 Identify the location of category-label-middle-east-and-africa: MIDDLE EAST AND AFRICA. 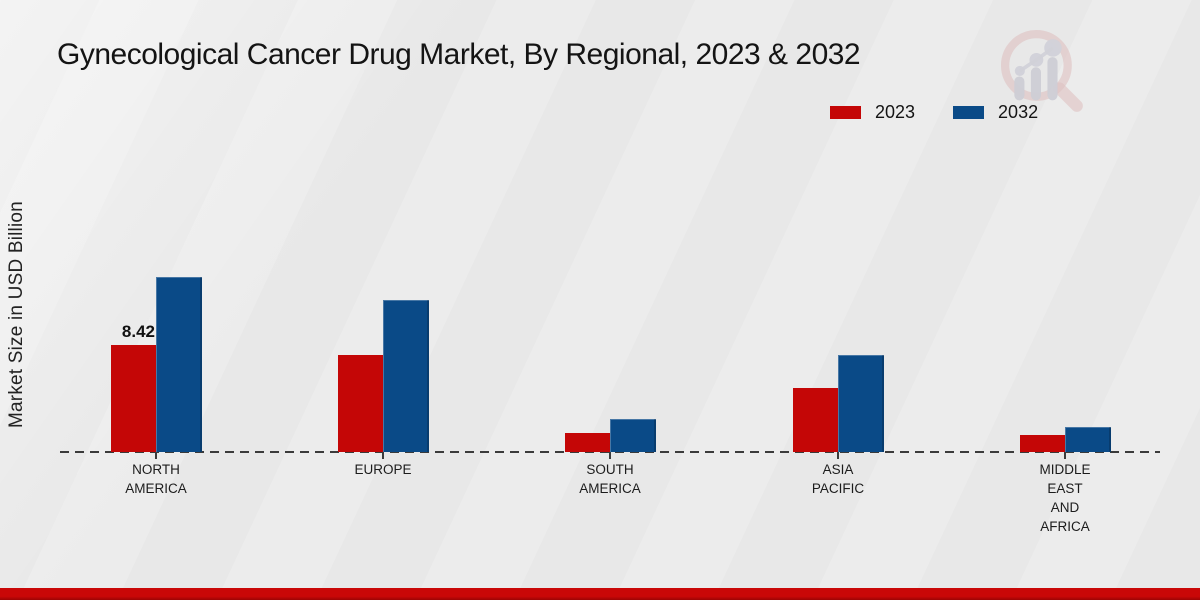
(1065, 498).